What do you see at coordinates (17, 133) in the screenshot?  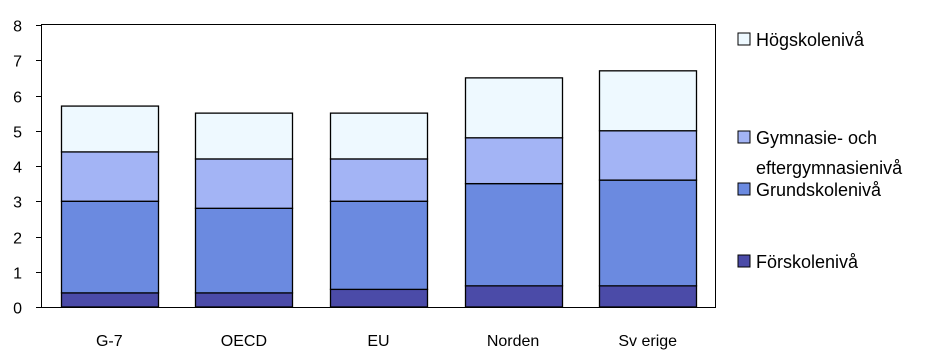 I see `y-tick-label: 5` at bounding box center [17, 133].